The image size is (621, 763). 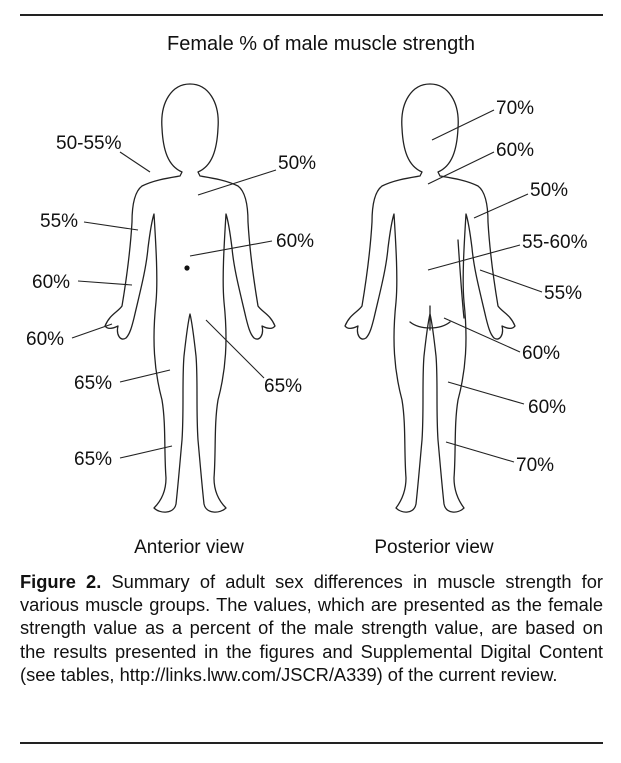 I want to click on leader-anterior-forearm, so click(x=105, y=283).